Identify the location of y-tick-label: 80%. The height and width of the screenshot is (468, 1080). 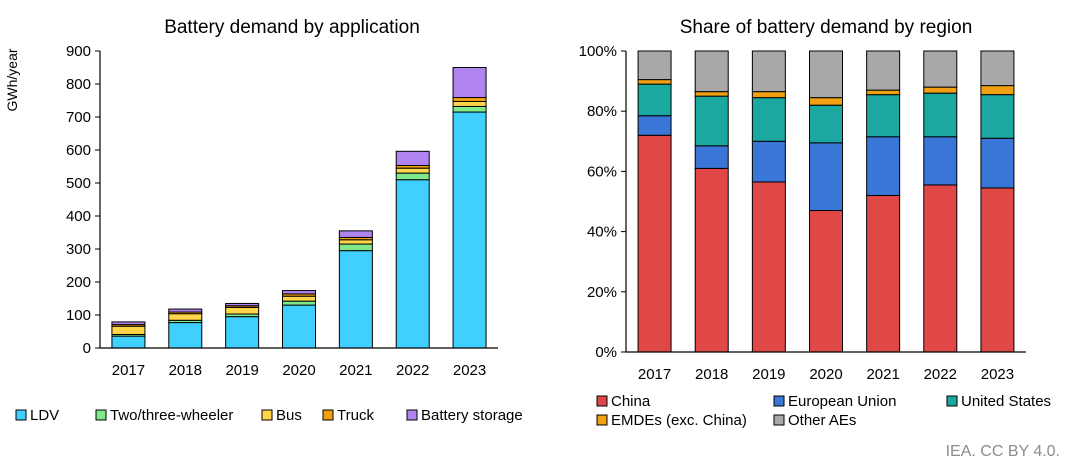
(602, 111).